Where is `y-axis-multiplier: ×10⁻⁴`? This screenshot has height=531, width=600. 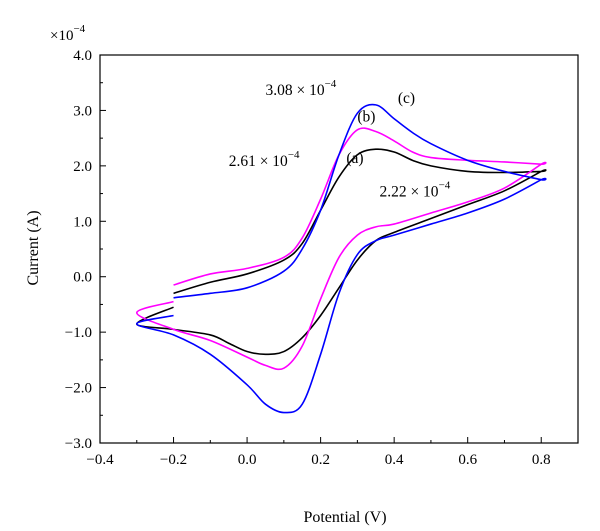 y-axis-multiplier: ×10⁻⁴ is located at coordinates (68, 33).